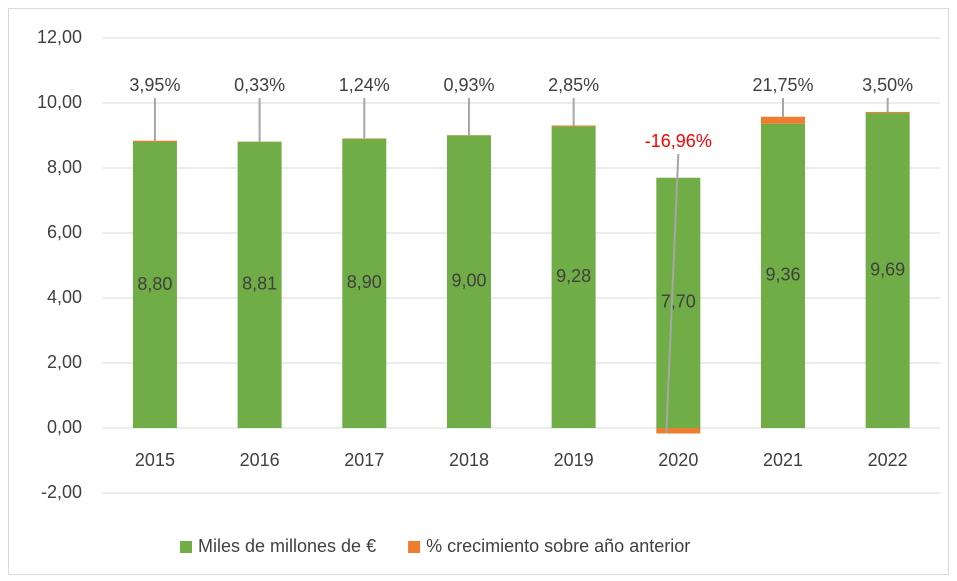 This screenshot has width=957, height=581. I want to click on data-label: 8,90, so click(364, 282).